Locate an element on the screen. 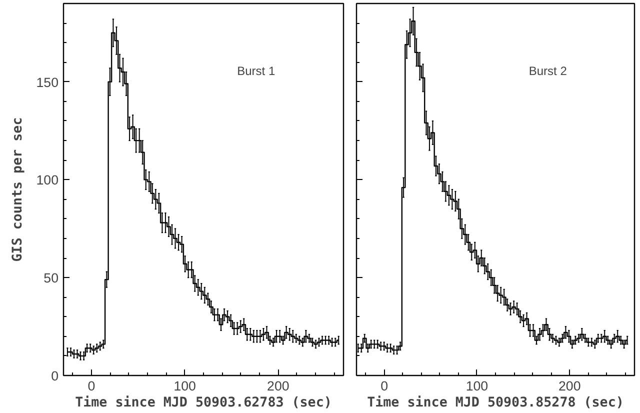  x-axis-title: Time since MJD 50903.62783 (sec) is located at coordinates (203, 403).